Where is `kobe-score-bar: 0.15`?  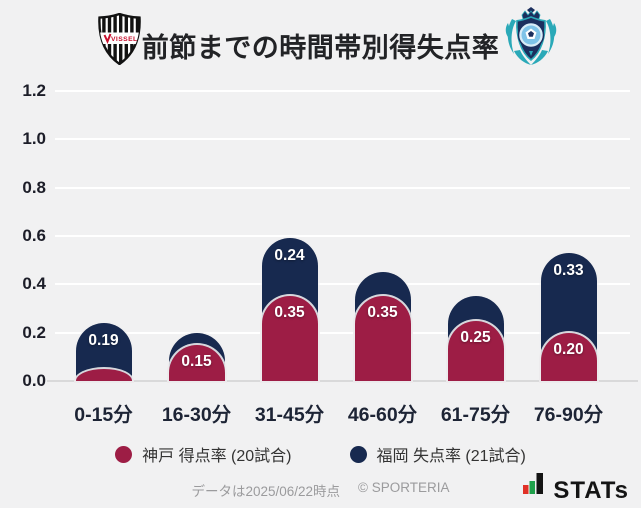 kobe-score-bar: 0.15 is located at coordinates (196, 362).